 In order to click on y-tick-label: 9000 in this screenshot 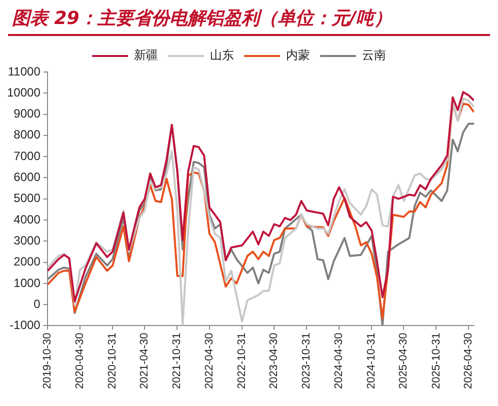, I will do `click(27, 113)`.